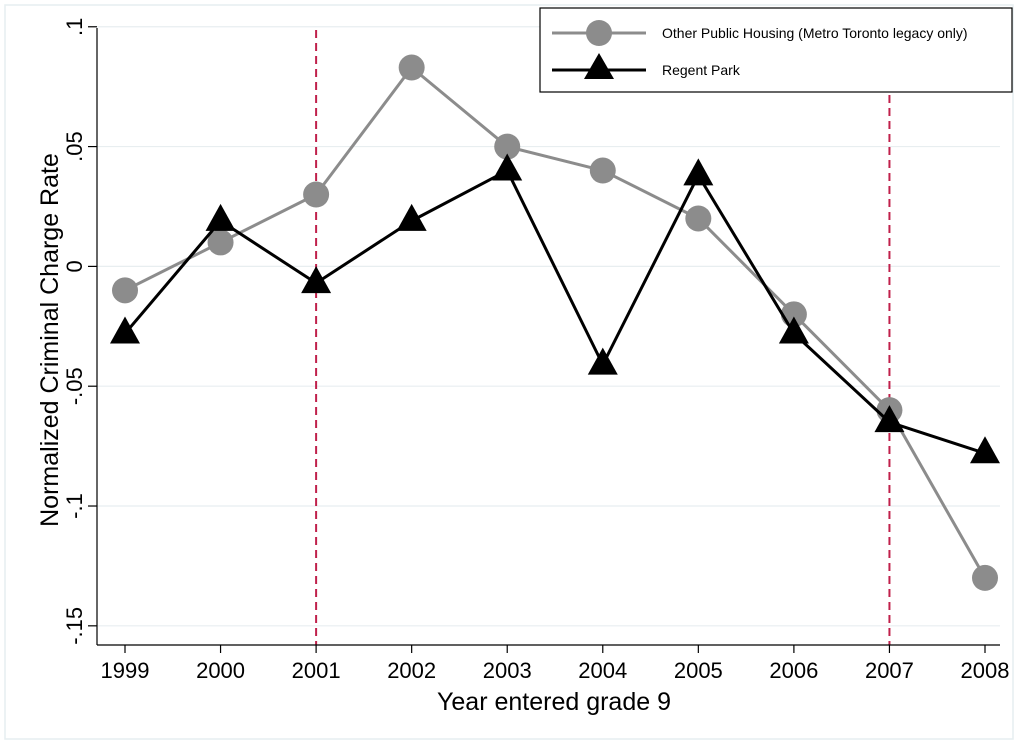  Describe the element at coordinates (125, 670) in the screenshot. I see `x-tick-label: 1999` at that location.